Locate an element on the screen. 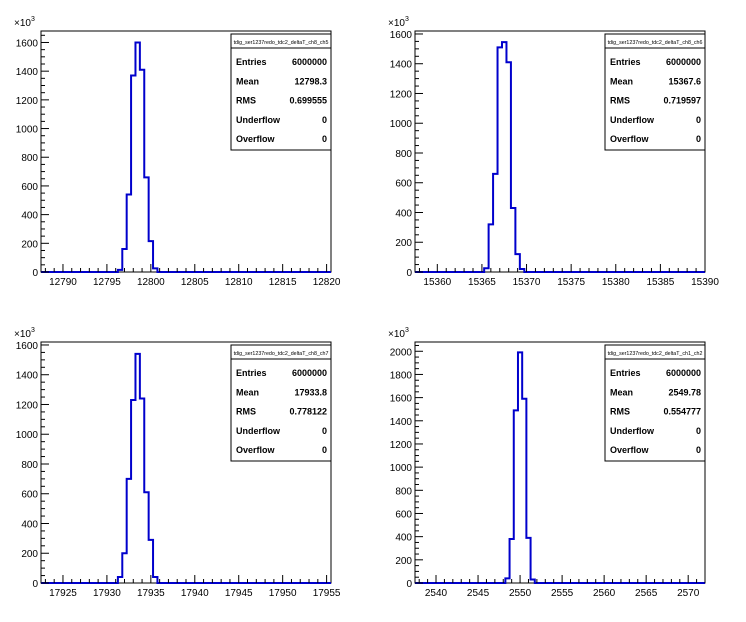 The image size is (746, 622). x-tick-label: 12810 is located at coordinates (239, 282).